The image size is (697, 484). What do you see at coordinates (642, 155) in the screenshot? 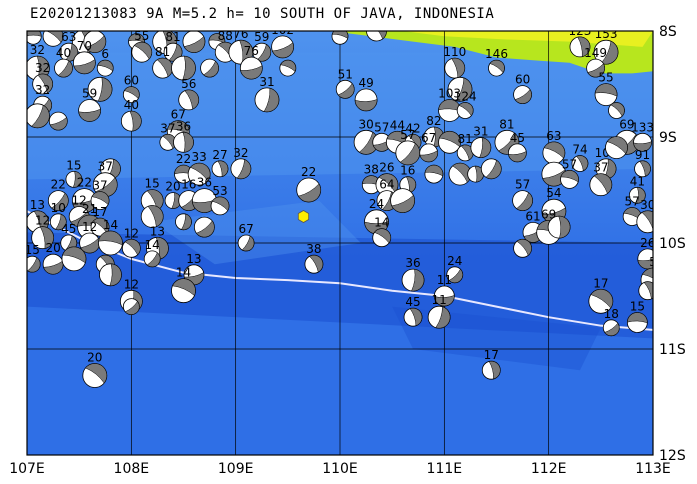
I see `event-depth-label: 91` at bounding box center [642, 155].